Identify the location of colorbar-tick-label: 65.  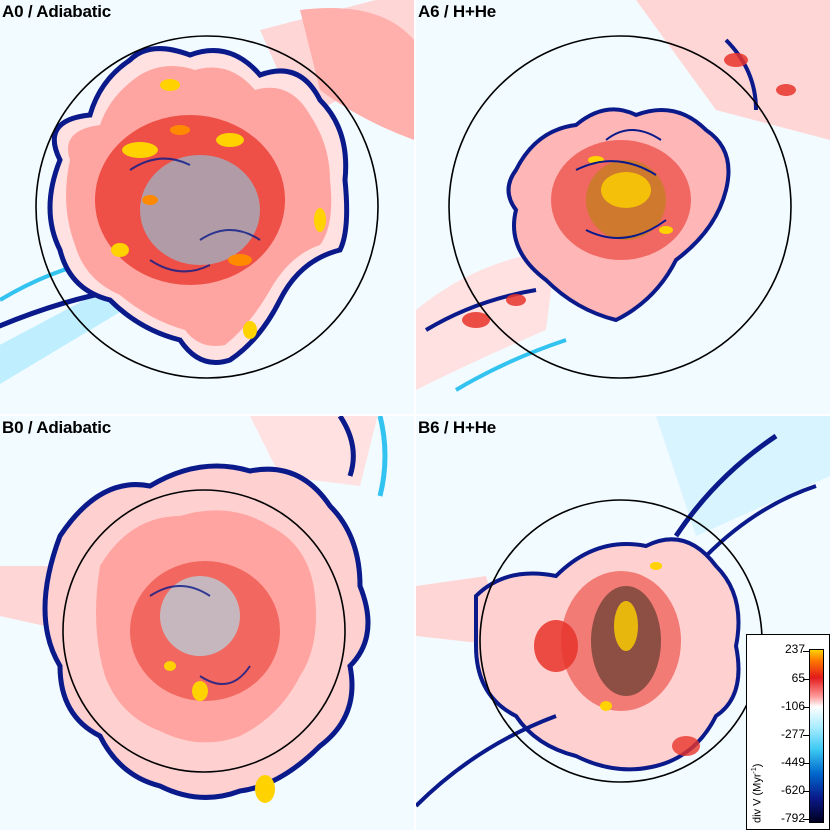
(798, 678).